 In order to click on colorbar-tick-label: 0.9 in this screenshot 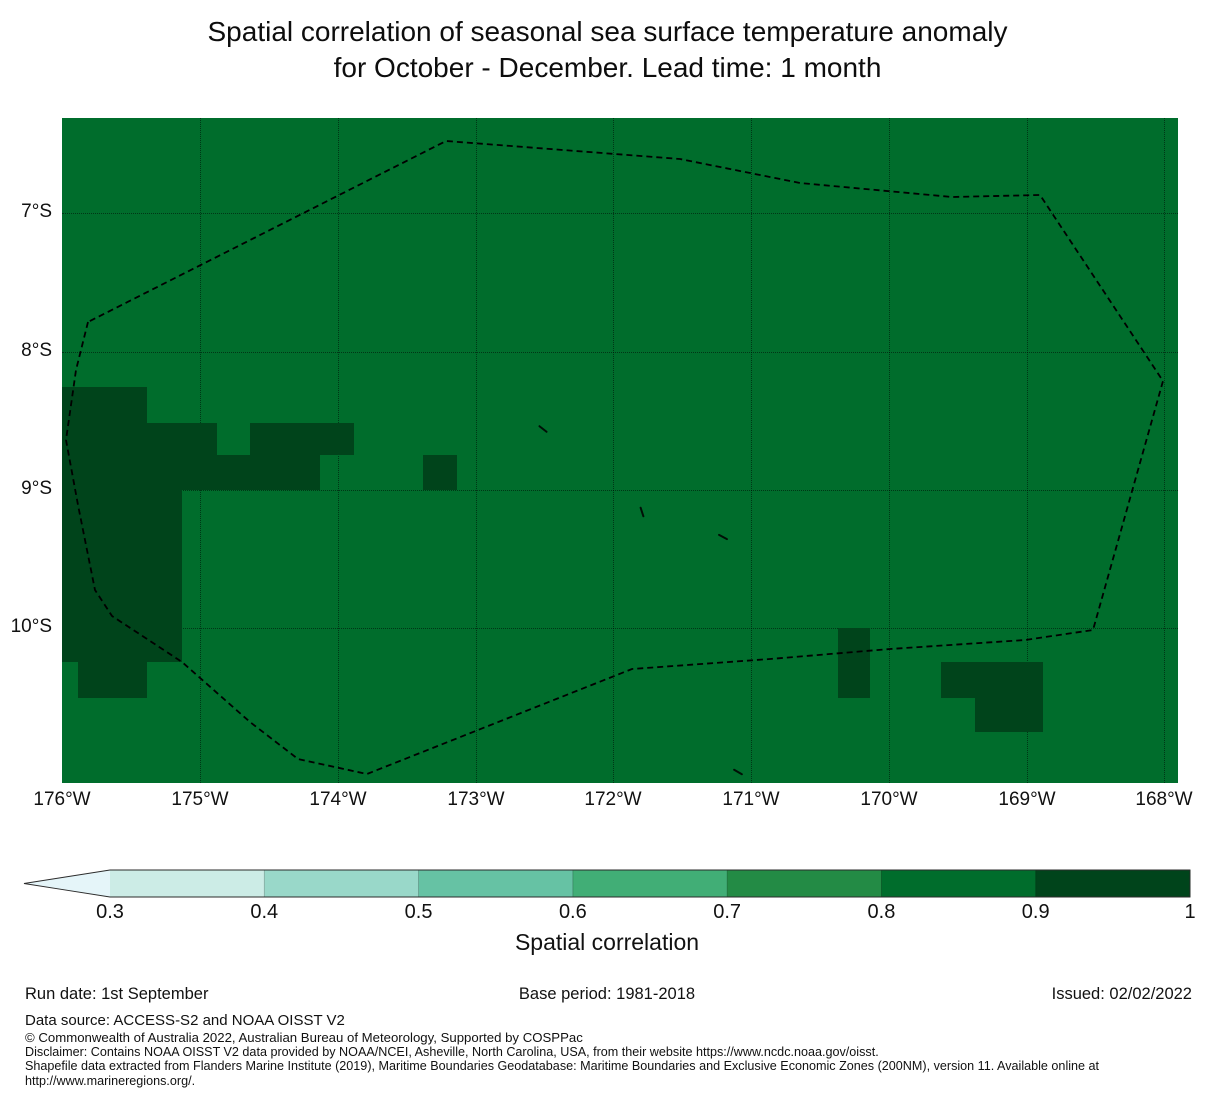, I will do `click(1035, 912)`.